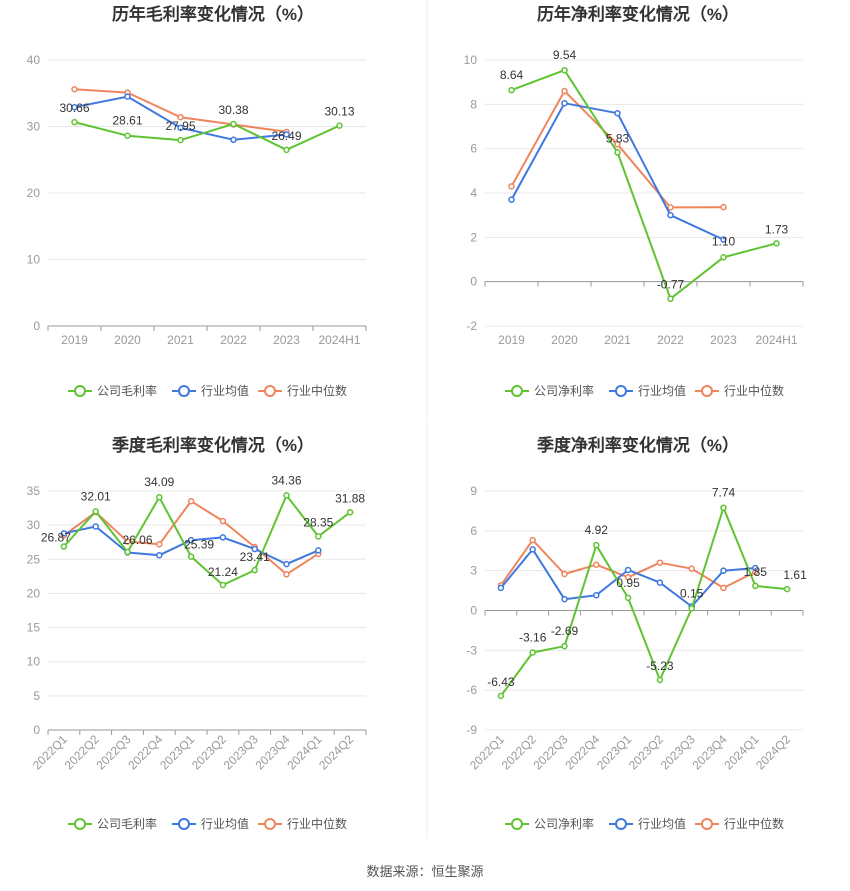 The height and width of the screenshot is (891, 850). I want to click on x-tick-label: 2022, so click(670, 340).